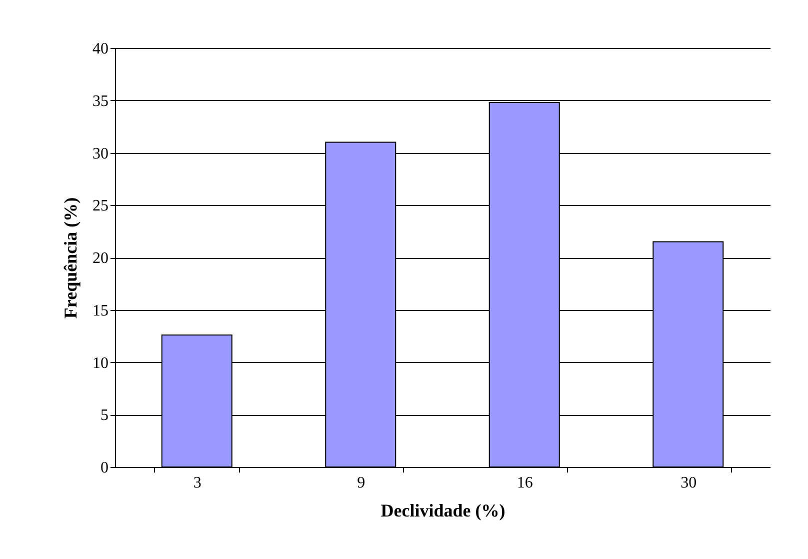 This screenshot has width=808, height=559. What do you see at coordinates (197, 483) in the screenshot?
I see `x-tick-label: 3` at bounding box center [197, 483].